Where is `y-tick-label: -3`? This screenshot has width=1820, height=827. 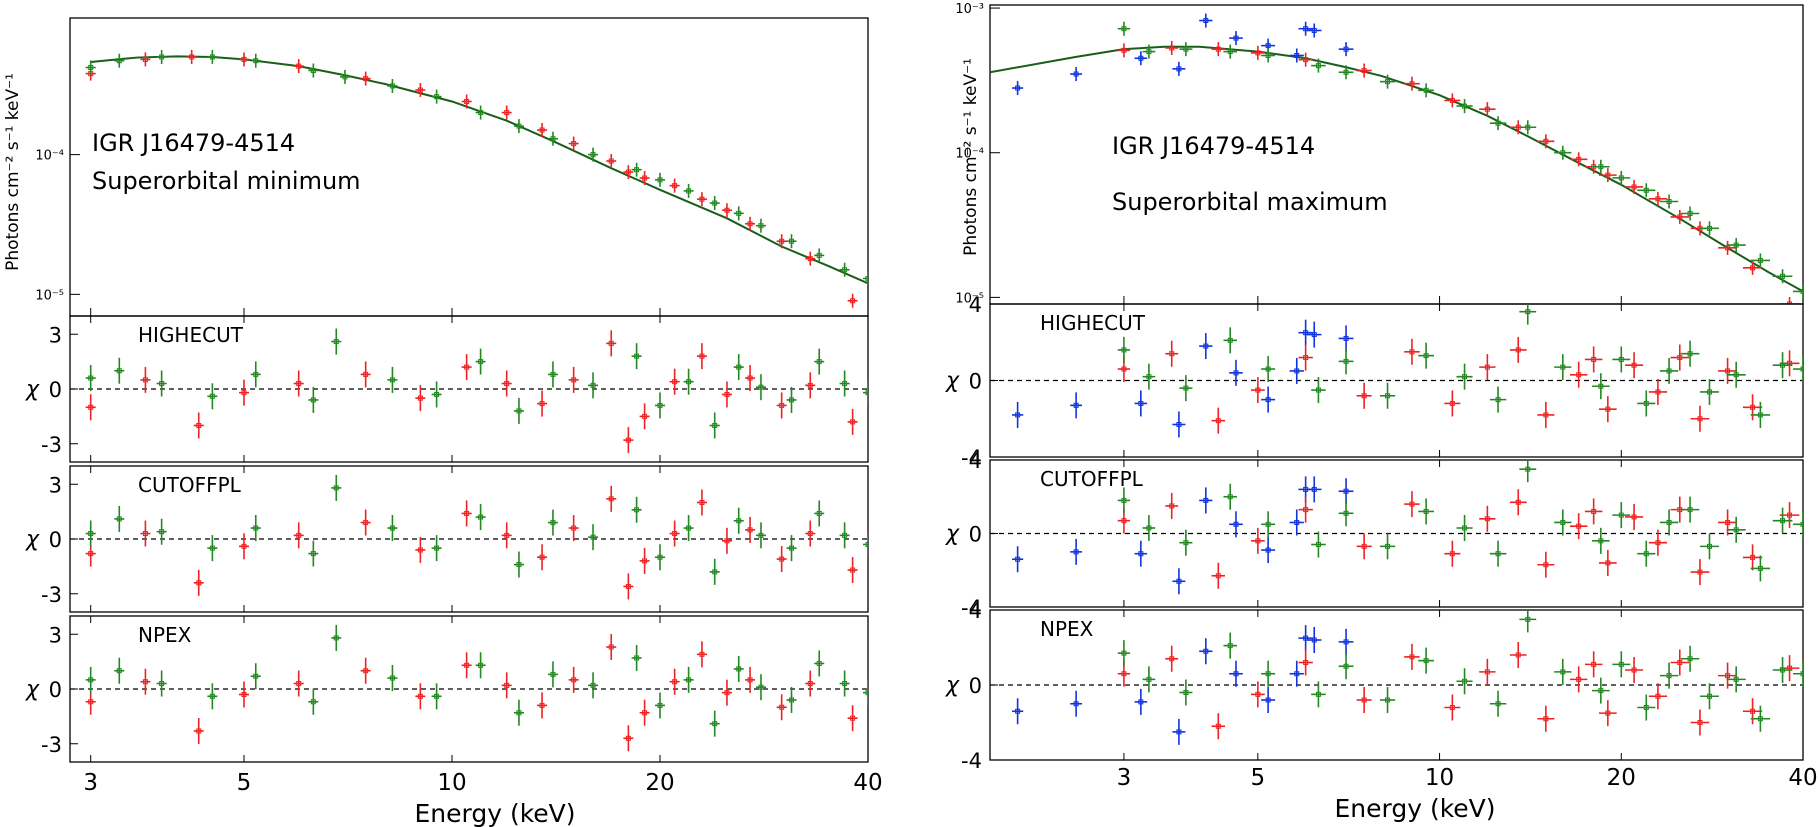
y-tick-label: -3 is located at coordinates (51, 445).